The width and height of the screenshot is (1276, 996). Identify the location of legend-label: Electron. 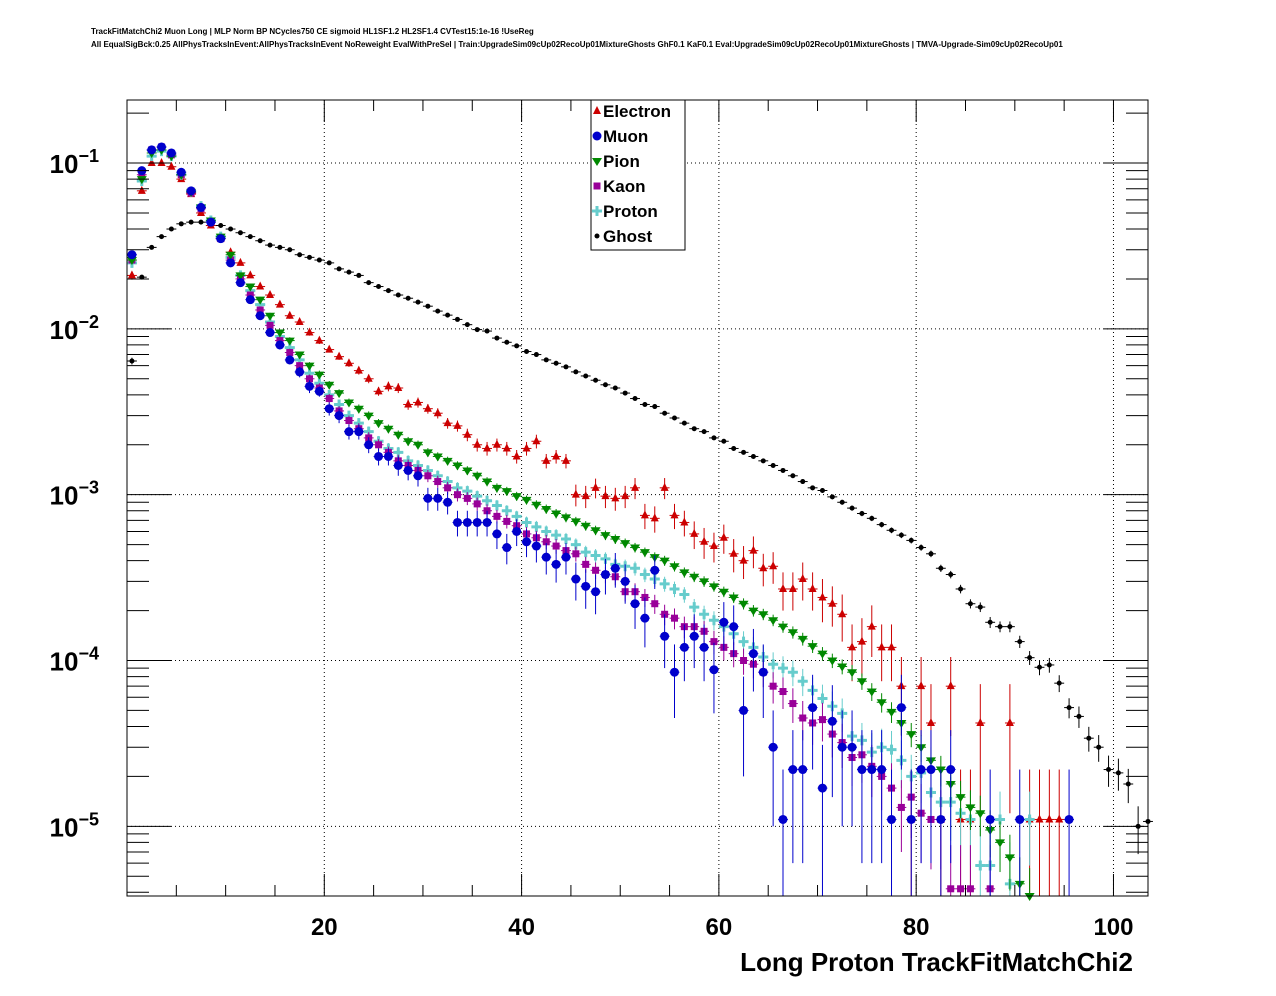
(637, 111).